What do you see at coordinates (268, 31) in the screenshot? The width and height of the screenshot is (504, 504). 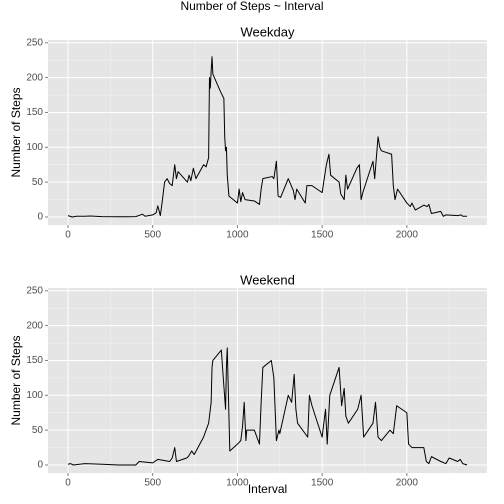 I see `panel-title: Weekday` at bounding box center [268, 31].